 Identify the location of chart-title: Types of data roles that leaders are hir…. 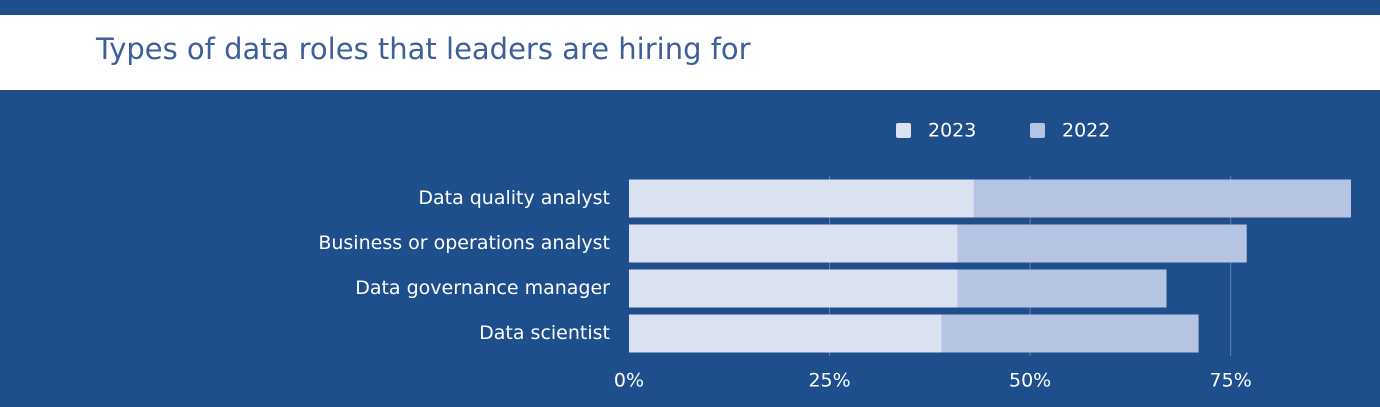
(423, 49).